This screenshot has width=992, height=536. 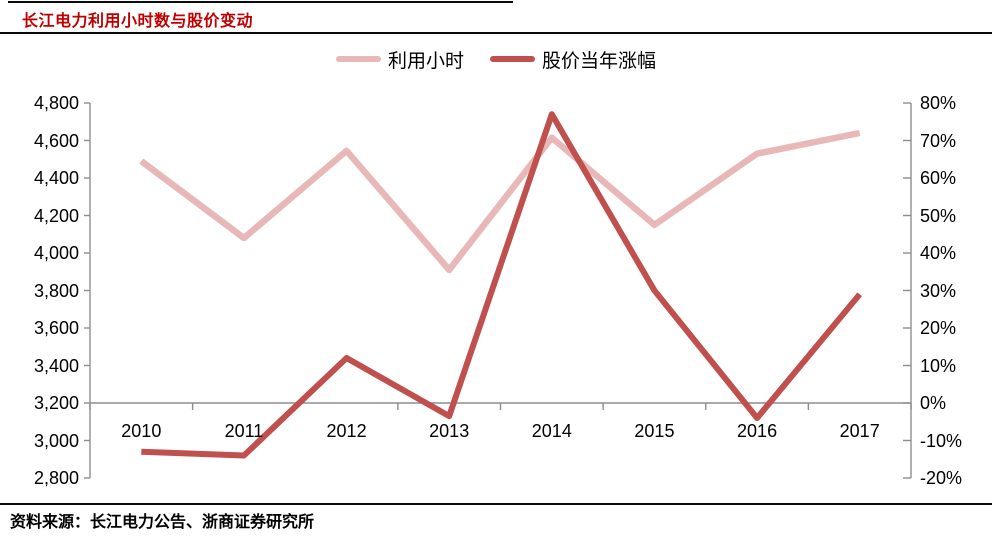 What do you see at coordinates (941, 440) in the screenshot?
I see `y-axis-right-tick-label: -10%` at bounding box center [941, 440].